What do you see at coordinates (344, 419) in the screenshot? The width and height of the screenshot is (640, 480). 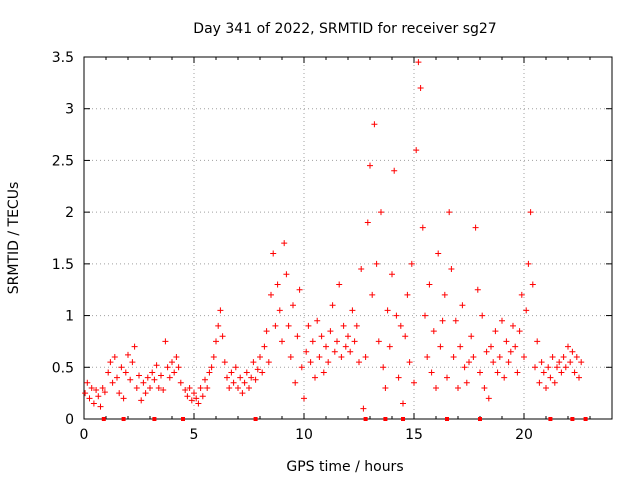 I see `zero-markers` at bounding box center [344, 419].